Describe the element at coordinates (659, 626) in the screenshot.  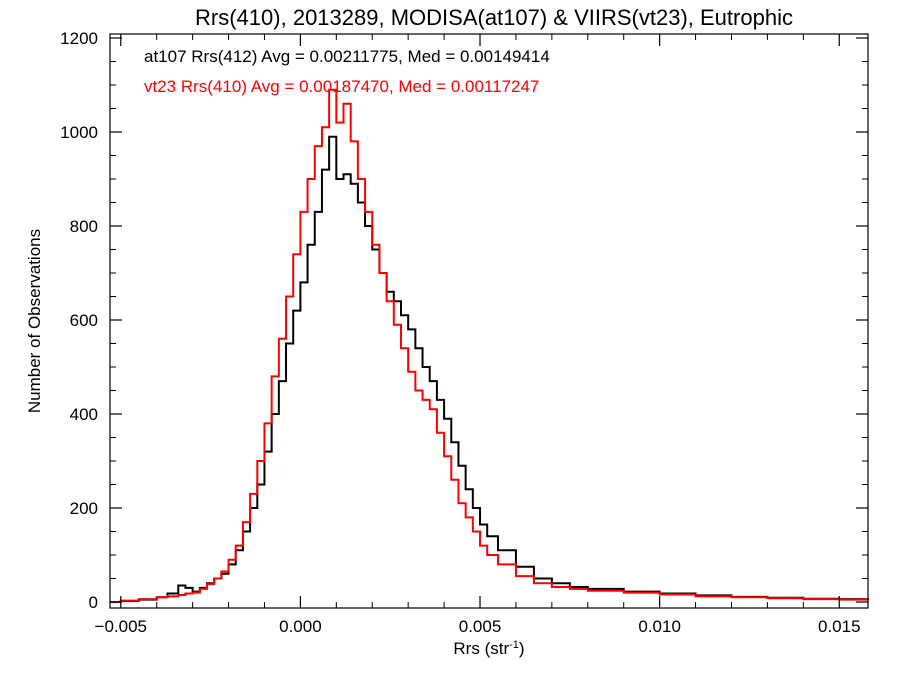
I see `x-tick-label: 0.010` at that location.